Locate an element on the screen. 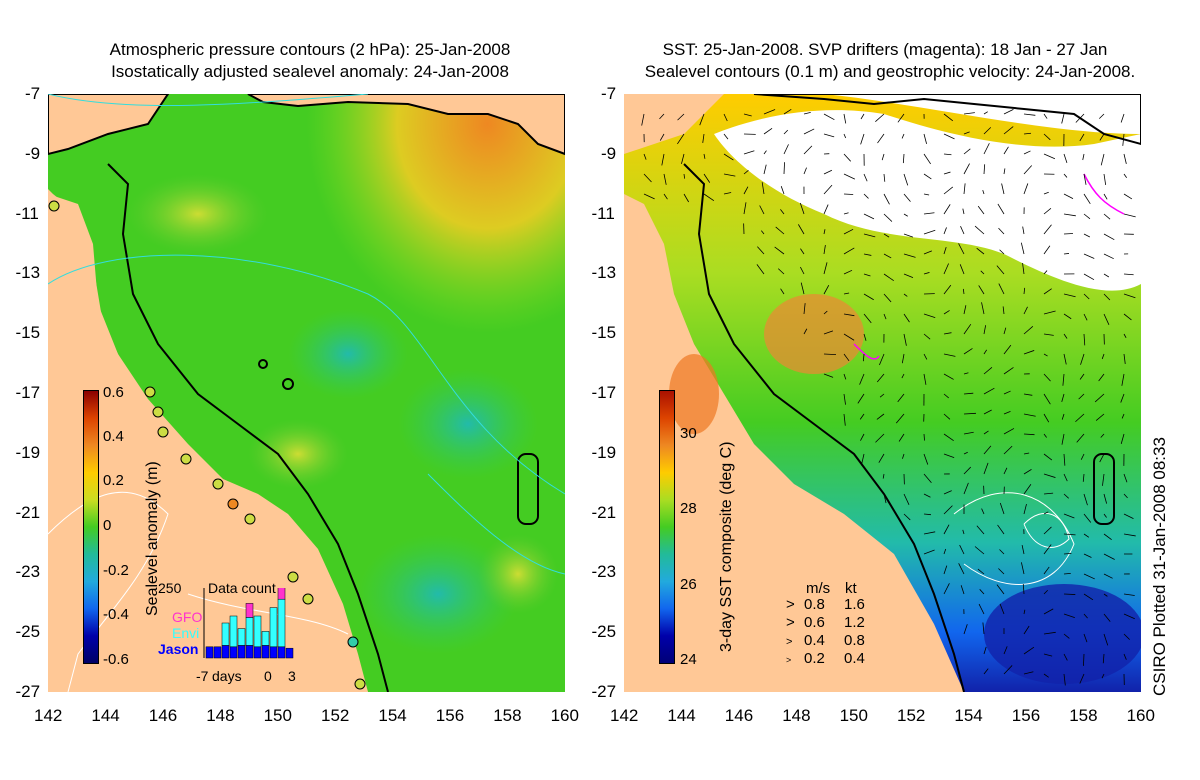  left-y-tick: -27 is located at coordinates (28, 691).